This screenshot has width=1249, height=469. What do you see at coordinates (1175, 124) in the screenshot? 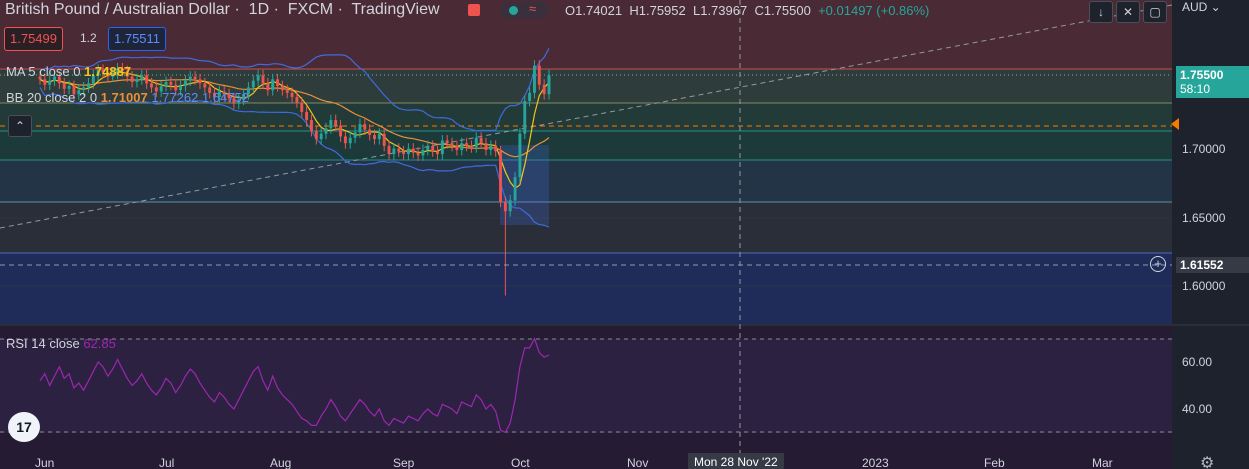
I see `alert-marker-icon` at bounding box center [1175, 124].